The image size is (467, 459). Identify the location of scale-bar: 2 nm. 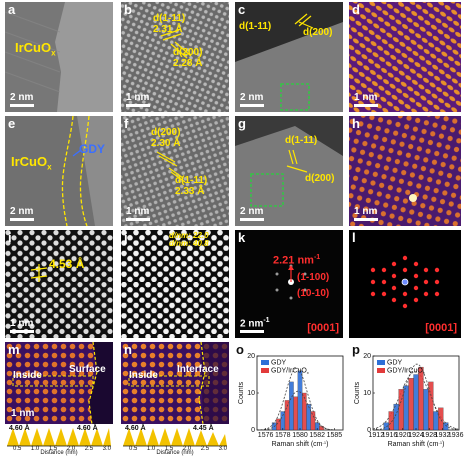
(252, 214).